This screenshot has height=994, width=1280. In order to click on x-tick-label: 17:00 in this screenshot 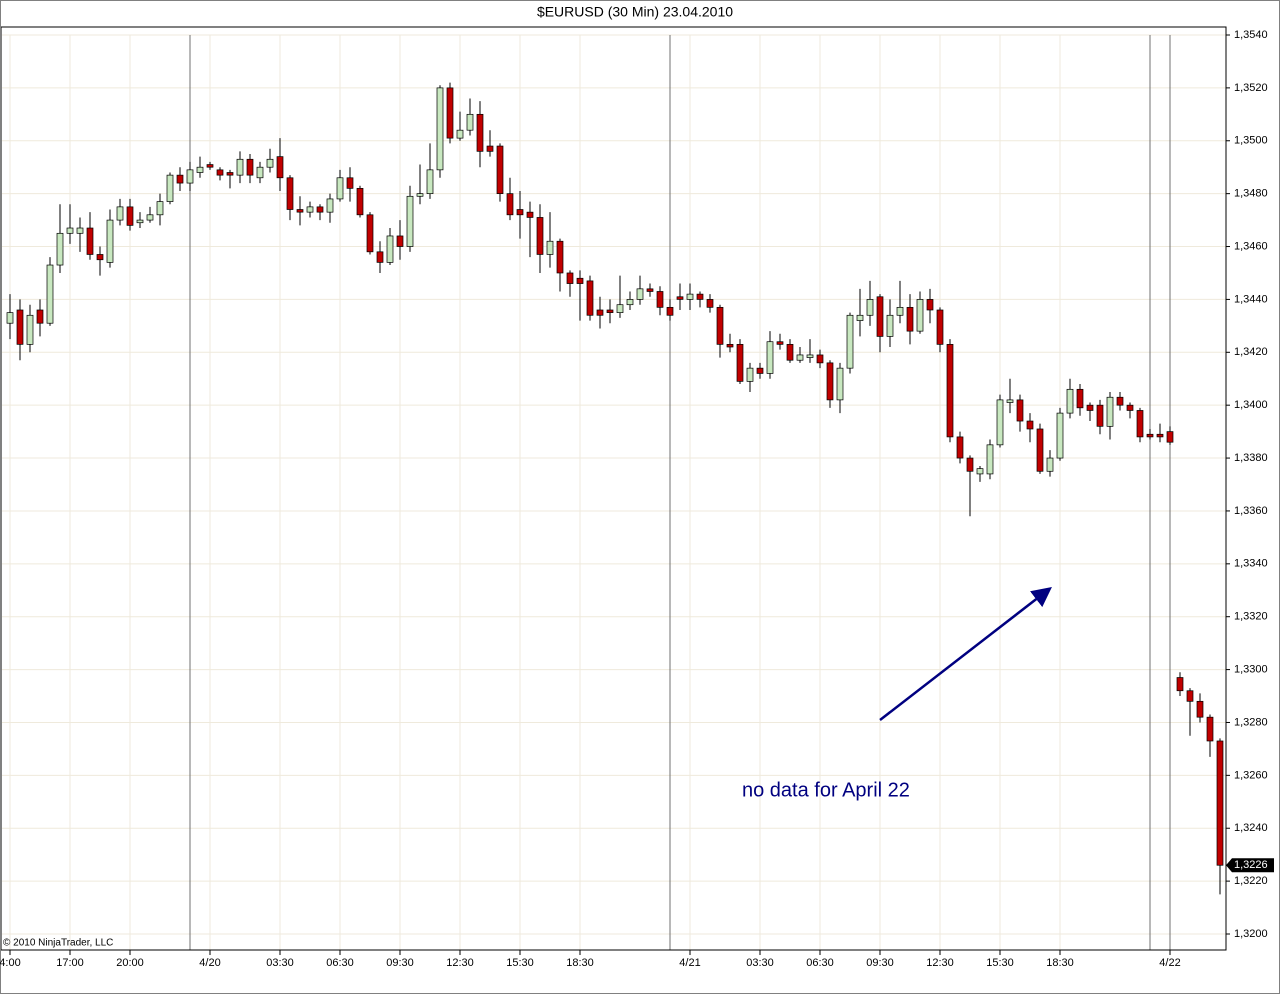, I will do `click(70, 963)`.